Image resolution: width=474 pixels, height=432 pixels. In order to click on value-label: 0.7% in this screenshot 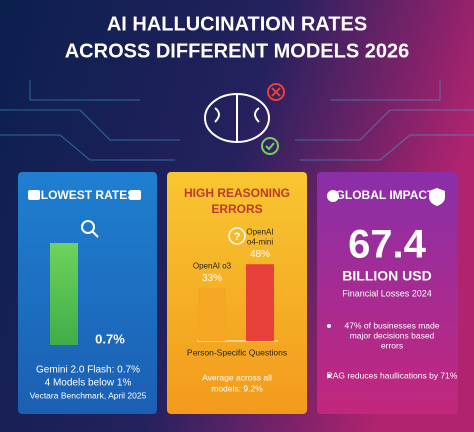, I will do `click(110, 338)`.